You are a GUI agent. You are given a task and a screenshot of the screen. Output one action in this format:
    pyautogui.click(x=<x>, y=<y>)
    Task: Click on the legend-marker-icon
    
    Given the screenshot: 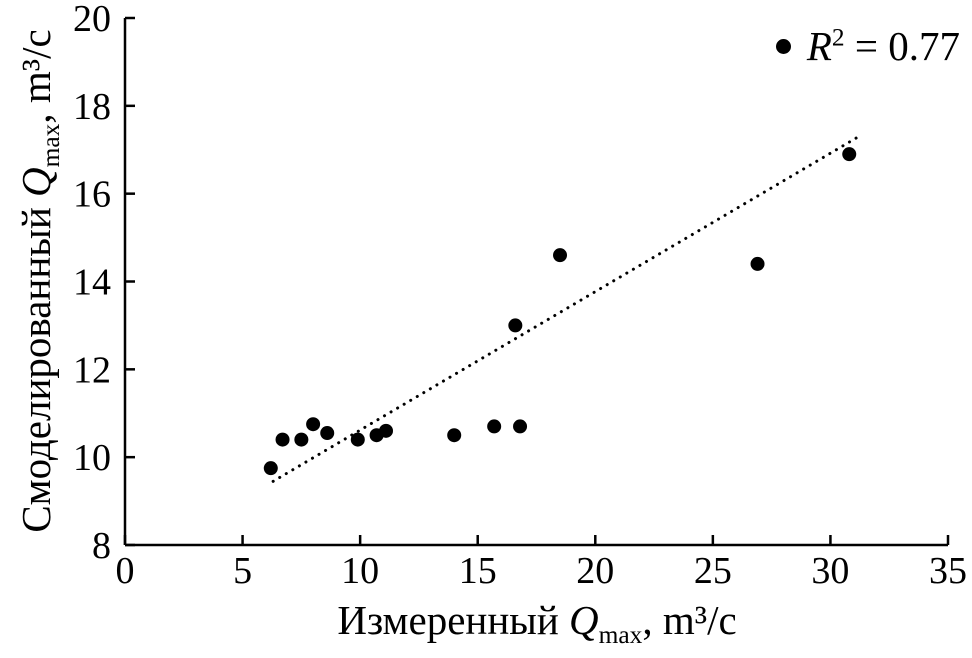 What is the action you would take?
    pyautogui.click(x=783, y=46)
    